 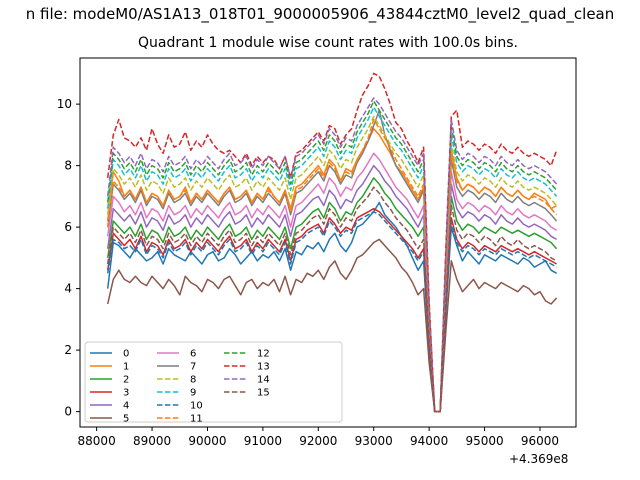 I want to click on y-axis: 0 2 4 6 8 10, so click(x=68, y=258).